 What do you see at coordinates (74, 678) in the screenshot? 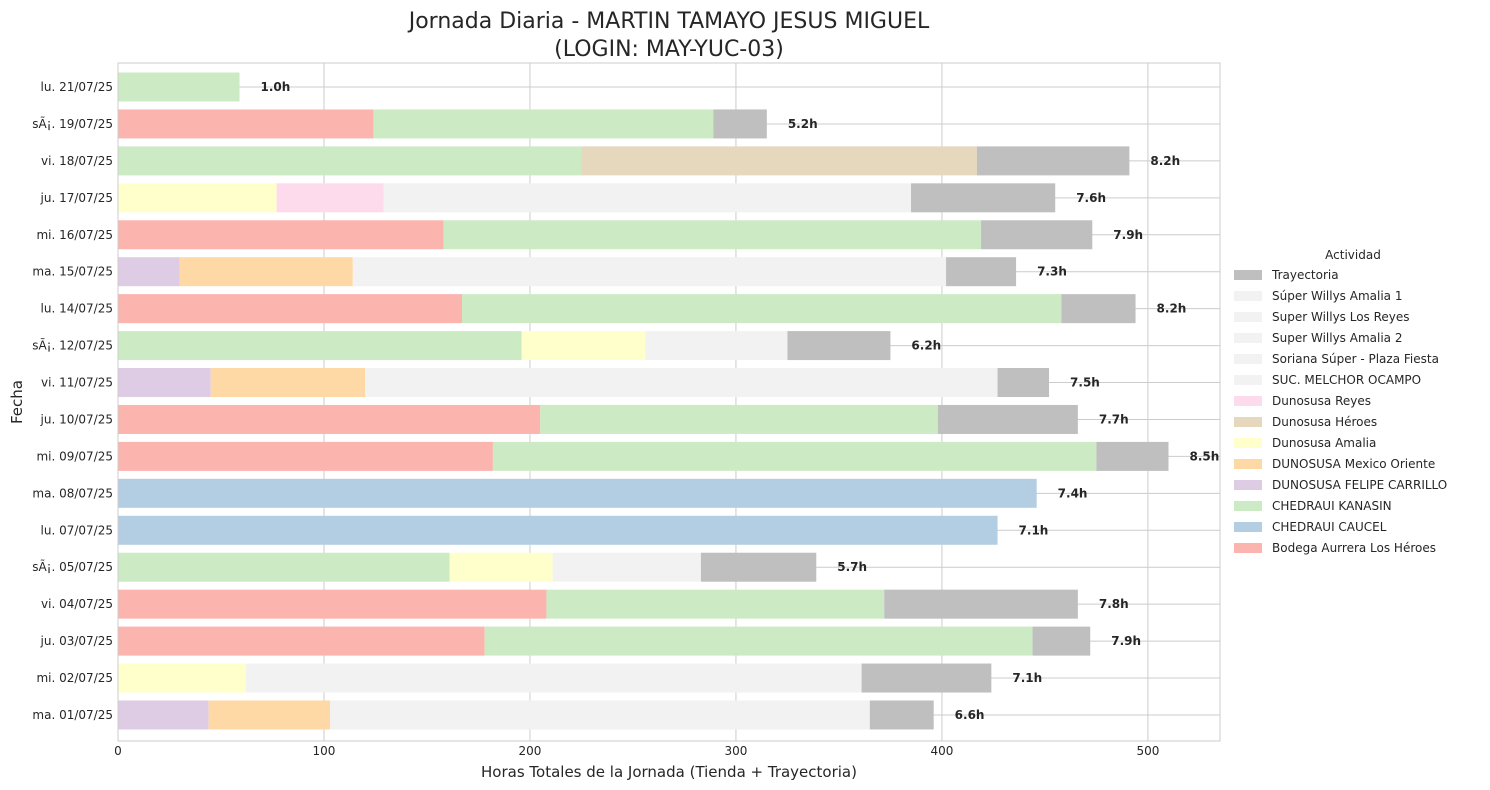
I see `y-tick-label: mi. 02/07/25` at bounding box center [74, 678].